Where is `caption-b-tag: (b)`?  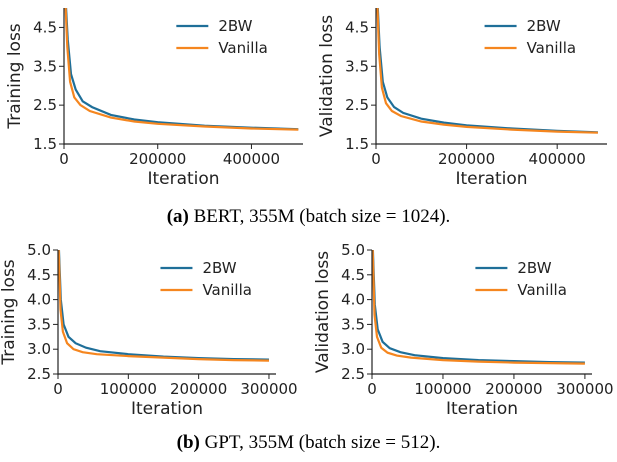
caption-b-tag: (b) is located at coordinates (188, 442).